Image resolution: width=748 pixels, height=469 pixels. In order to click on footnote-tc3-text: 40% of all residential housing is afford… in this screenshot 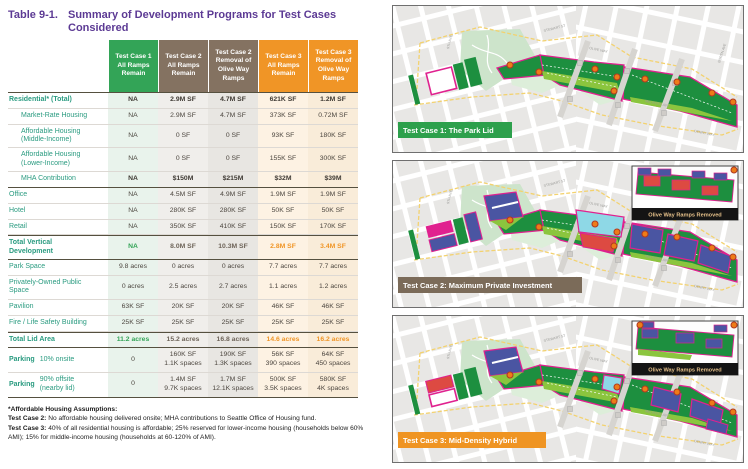, I will do `click(186, 433)`.